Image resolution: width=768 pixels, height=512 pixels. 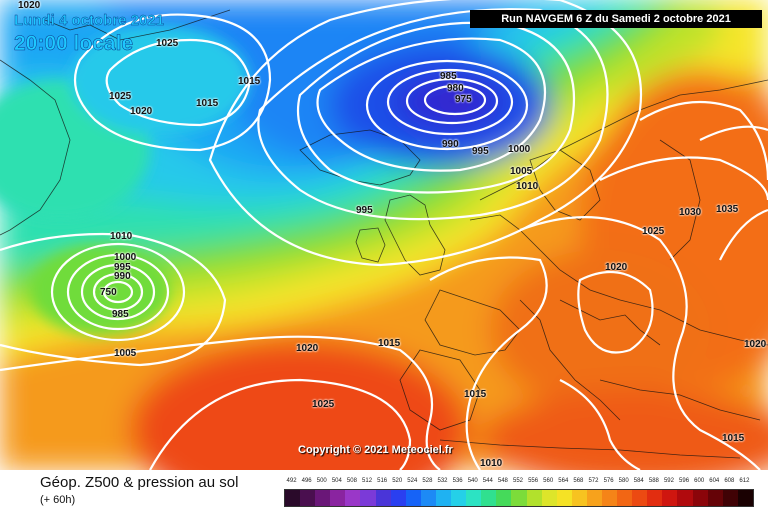 I want to click on color-scale-tick: 532, so click(x=442, y=481).